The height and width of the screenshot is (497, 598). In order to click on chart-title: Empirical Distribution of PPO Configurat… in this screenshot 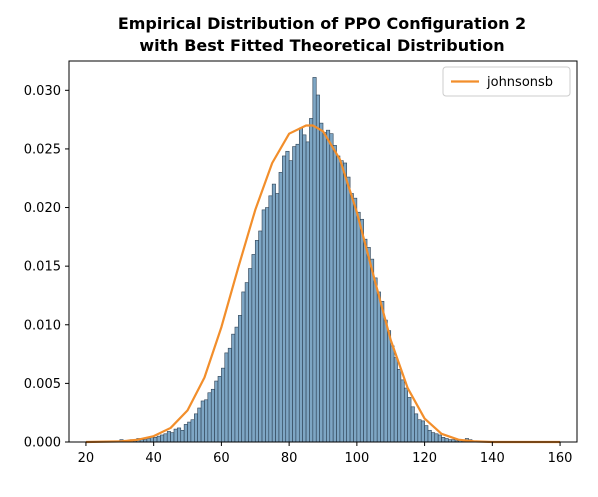, I will do `click(322, 34)`.